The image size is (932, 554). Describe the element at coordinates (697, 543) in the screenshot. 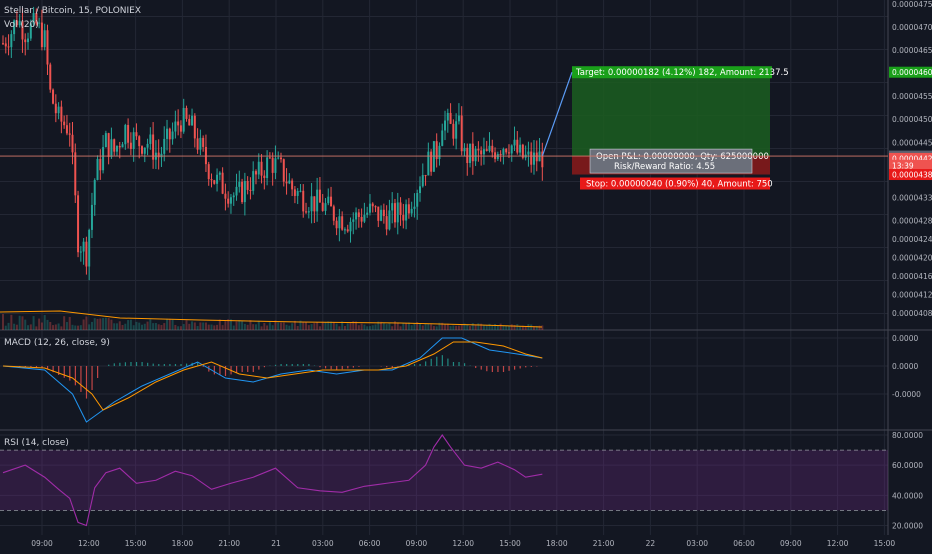

I see `time-tick-label: 03:00` at that location.